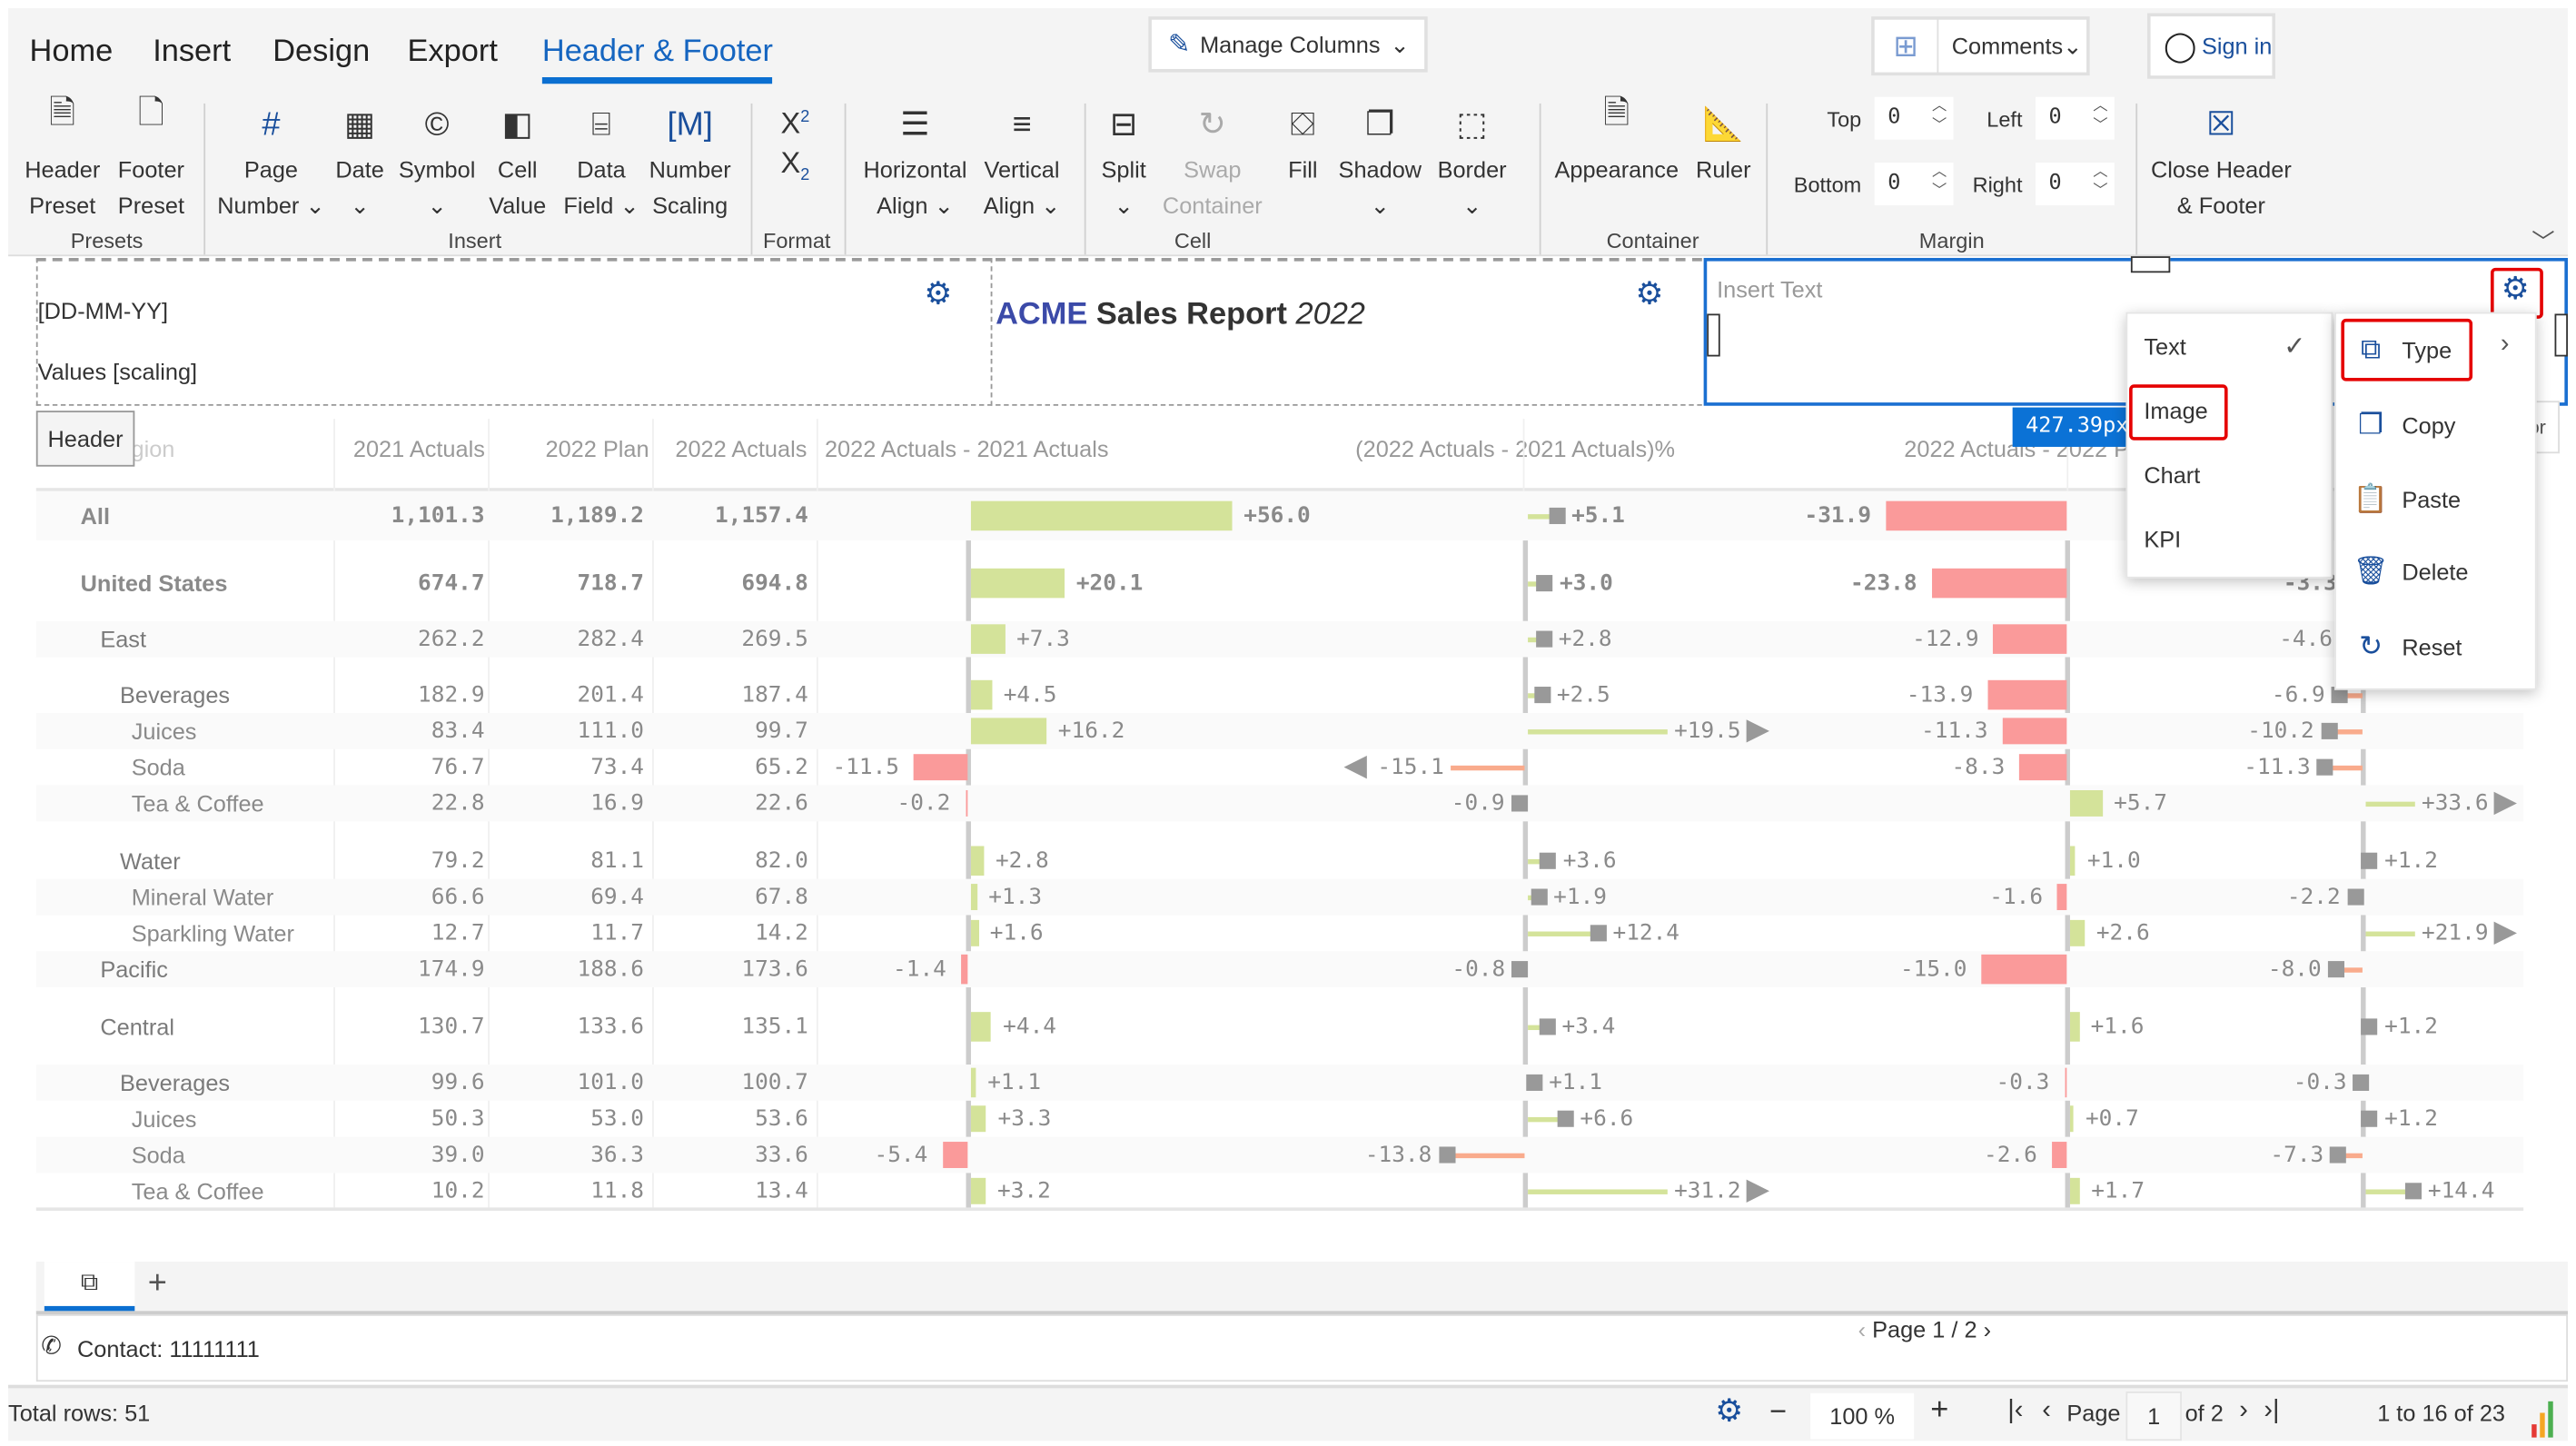  What do you see at coordinates (1279, 970) in the screenshot?
I see `table-row: Pacific 174.9 188.6 173.6 -1.4 -15.0 -0.8 -8.0` at bounding box center [1279, 970].